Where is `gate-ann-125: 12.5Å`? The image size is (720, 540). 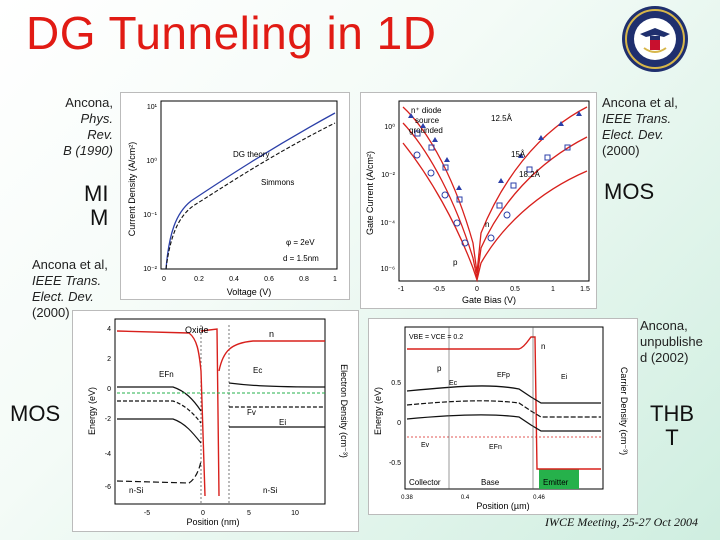
gate-ann-125: 12.5Å is located at coordinates (502, 118).